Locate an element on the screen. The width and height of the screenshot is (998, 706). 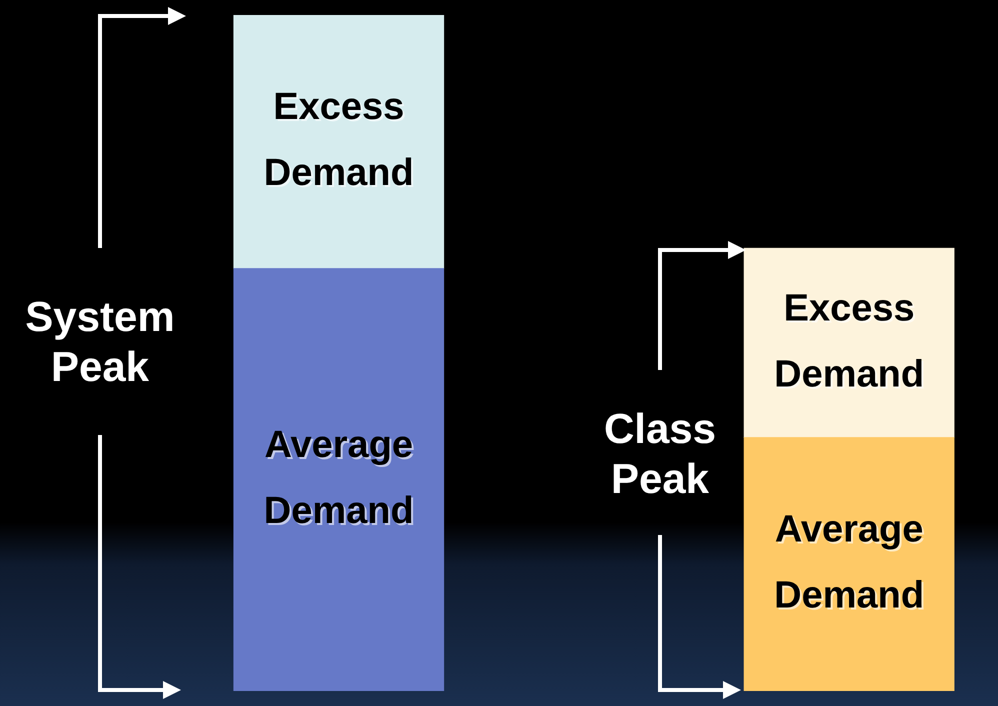
series-label: Average Demand is located at coordinates (340, 479).